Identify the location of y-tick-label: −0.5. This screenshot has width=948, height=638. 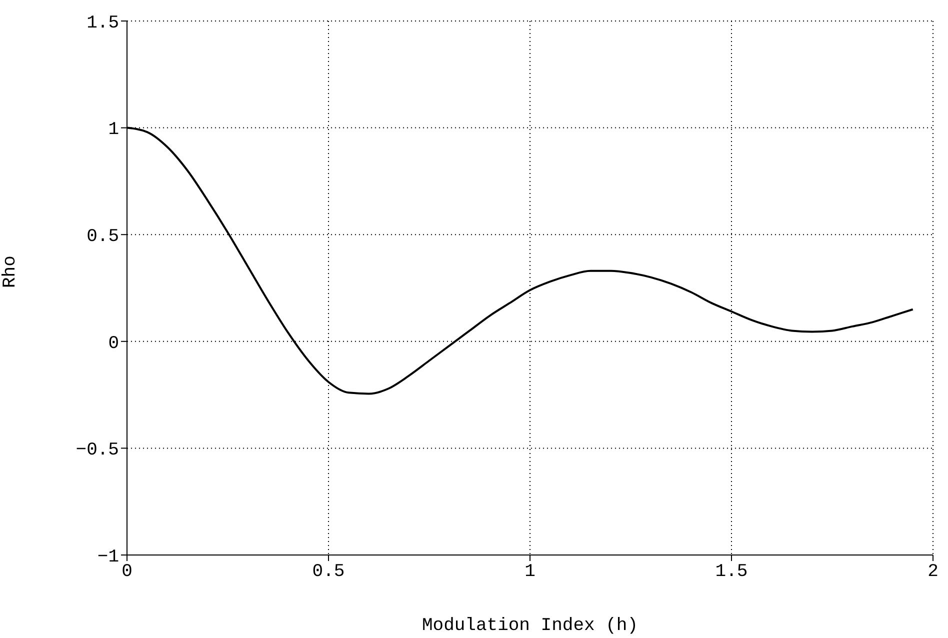
(97, 450).